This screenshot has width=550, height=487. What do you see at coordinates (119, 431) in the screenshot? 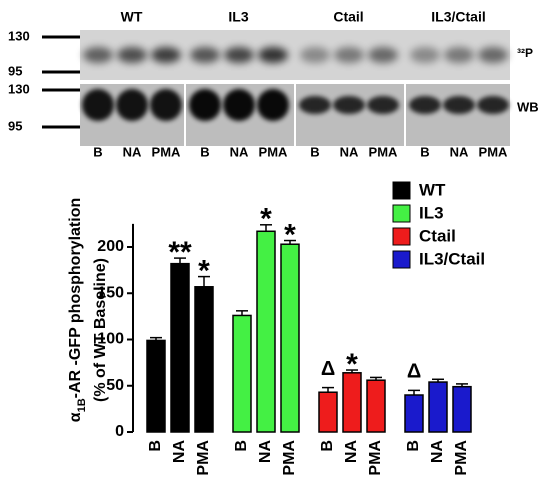
I see `y-tick-label: 0` at bounding box center [119, 431].